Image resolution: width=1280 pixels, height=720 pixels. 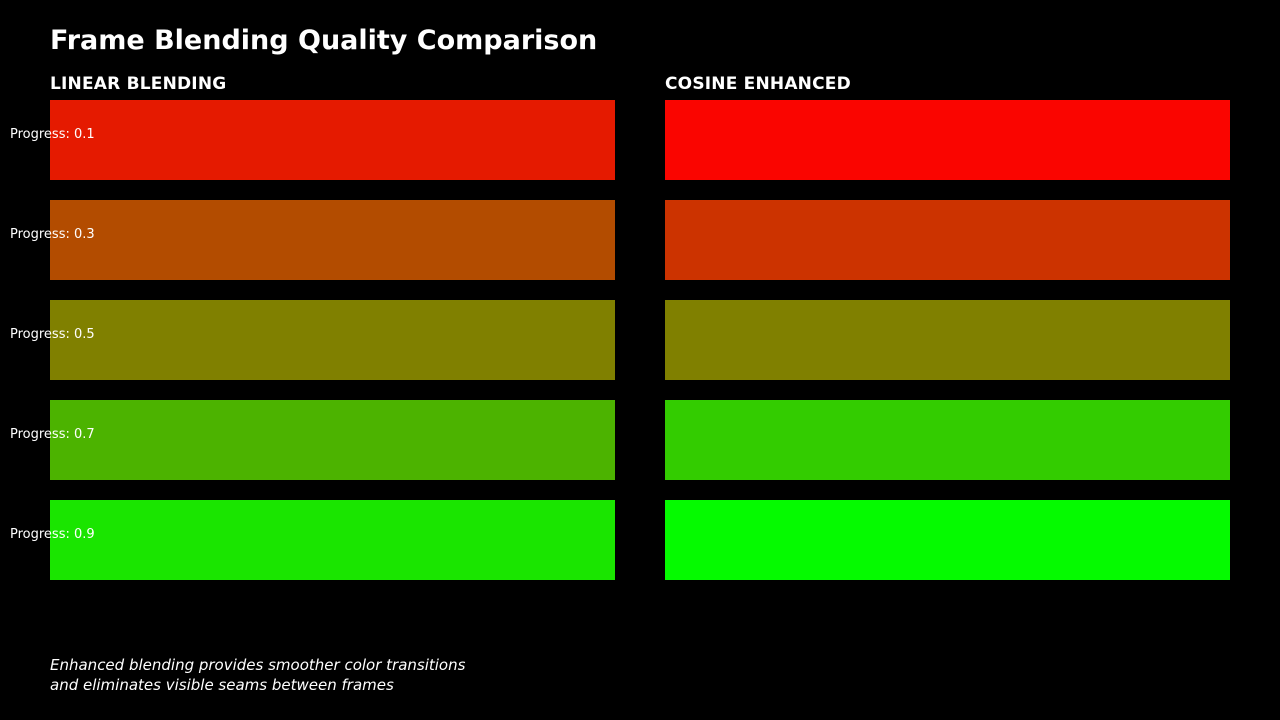 What do you see at coordinates (52, 534) in the screenshot?
I see `progress-label: Progress: 0.9` at bounding box center [52, 534].